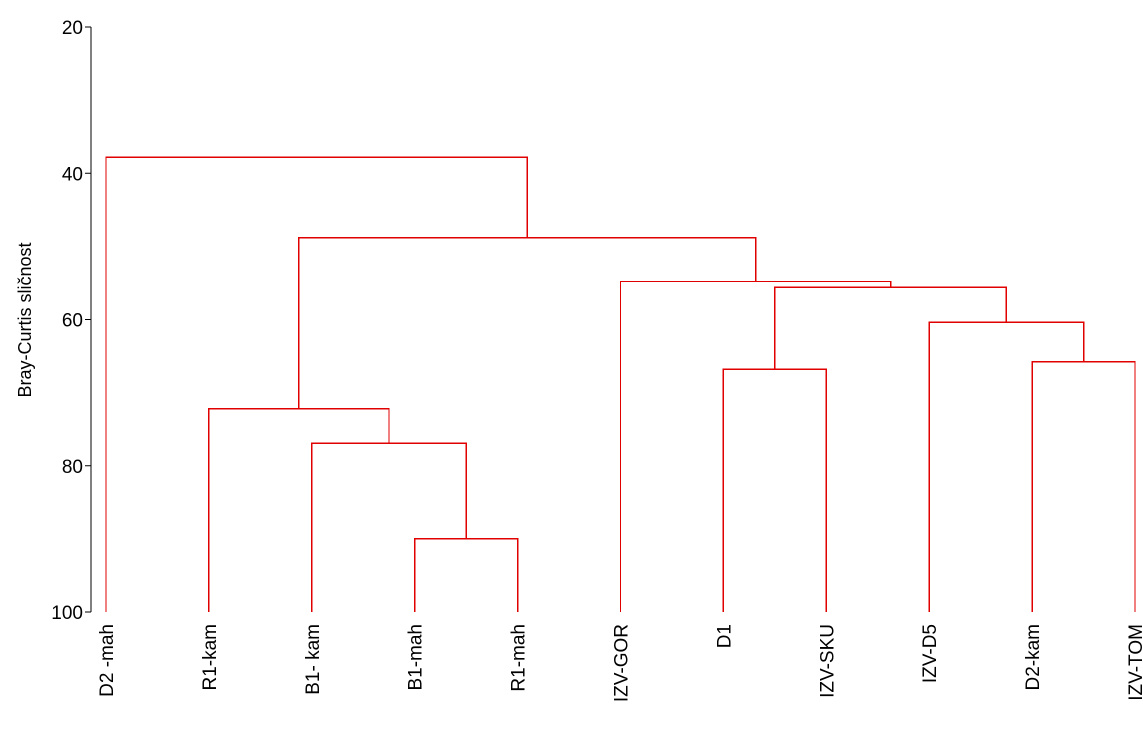  I want to click on dendrogram-branch-n6, so click(1006, 466).